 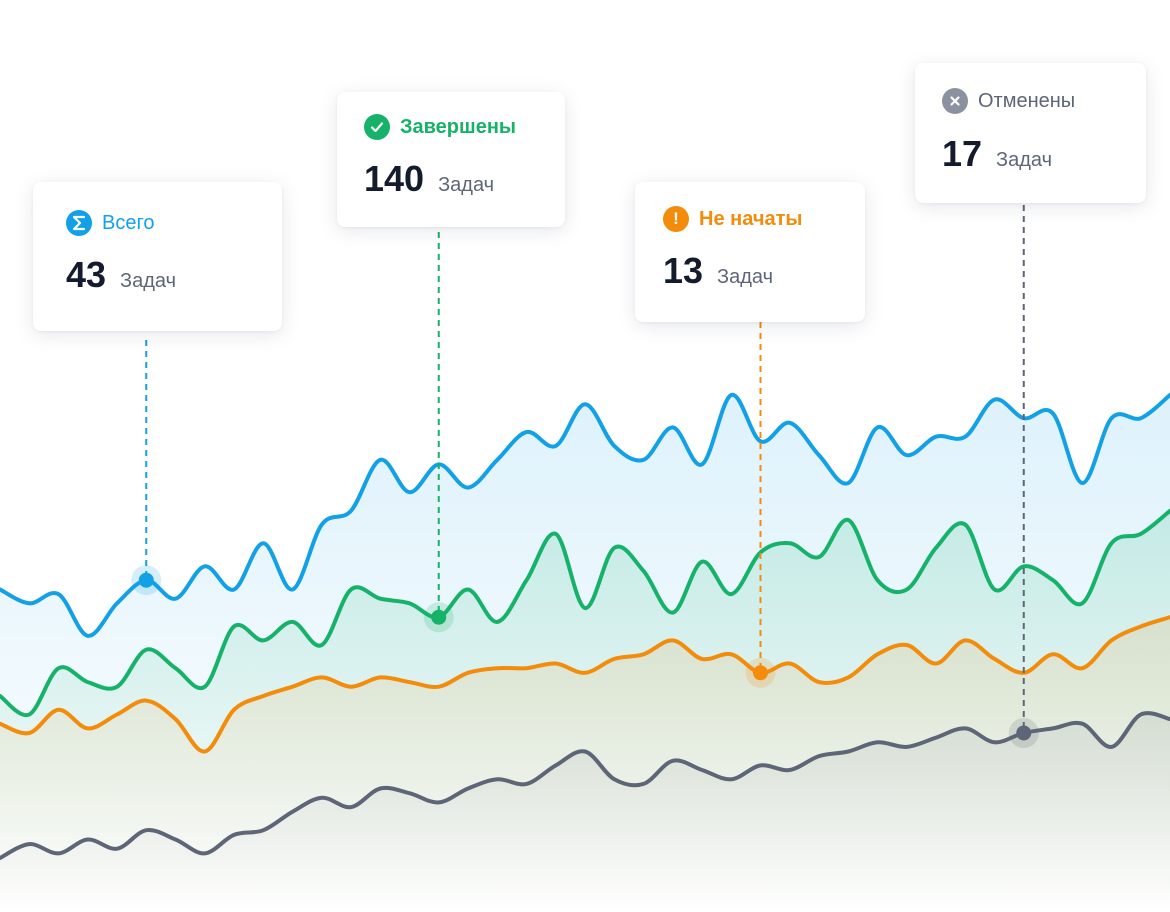 I want to click on stat-card-value: 43, so click(x=86, y=274).